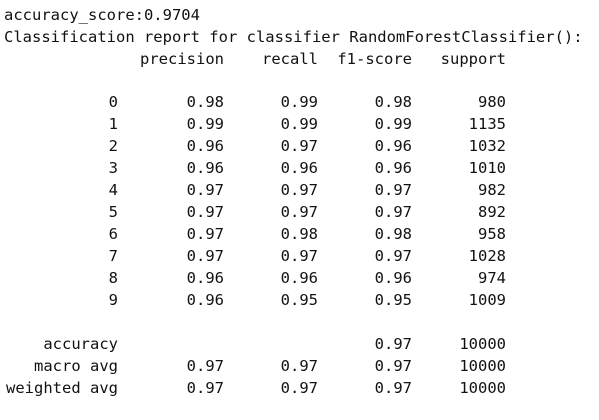 The width and height of the screenshot is (599, 420). I want to click on support-cell: 1032, so click(487, 146).